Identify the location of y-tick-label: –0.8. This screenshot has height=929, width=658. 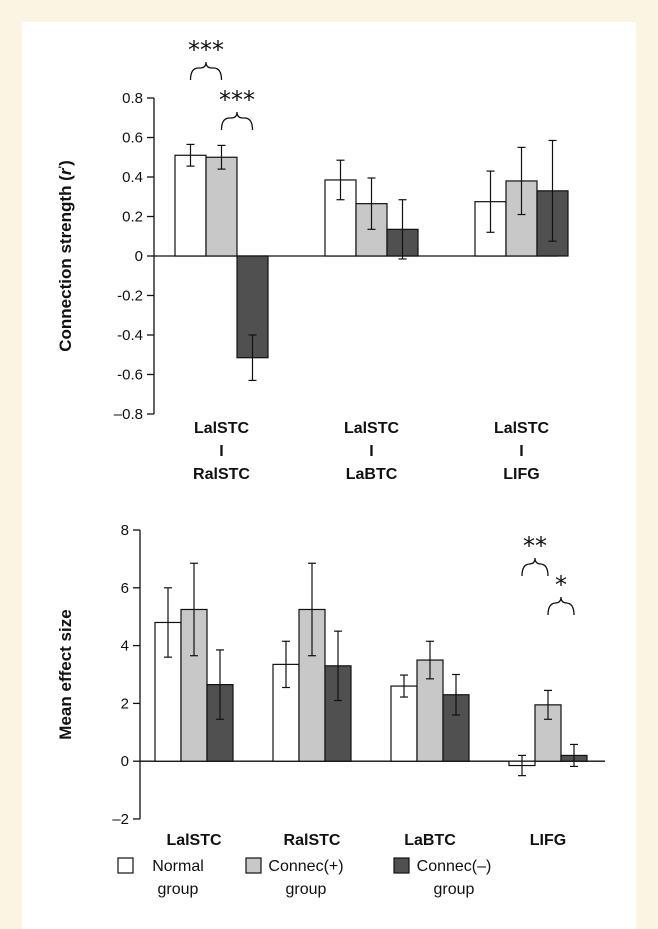
(128, 414).